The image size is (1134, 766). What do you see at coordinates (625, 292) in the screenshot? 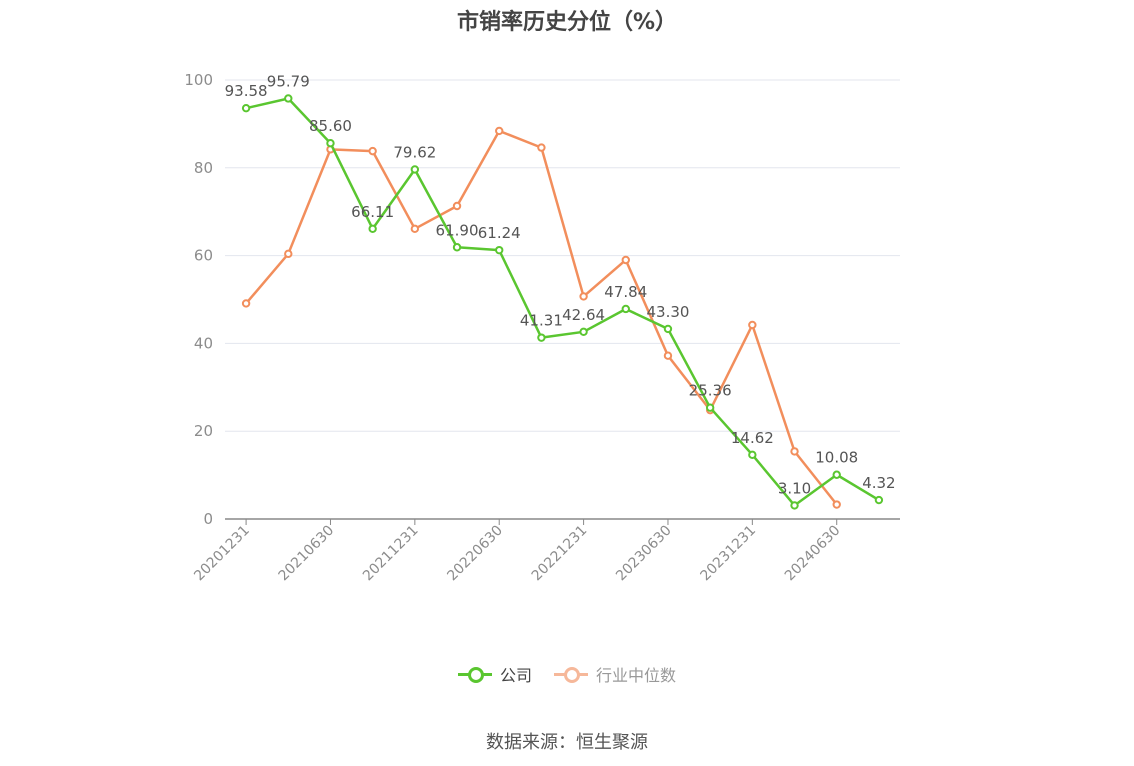
I see `company-data-label: 47.84` at bounding box center [625, 292].